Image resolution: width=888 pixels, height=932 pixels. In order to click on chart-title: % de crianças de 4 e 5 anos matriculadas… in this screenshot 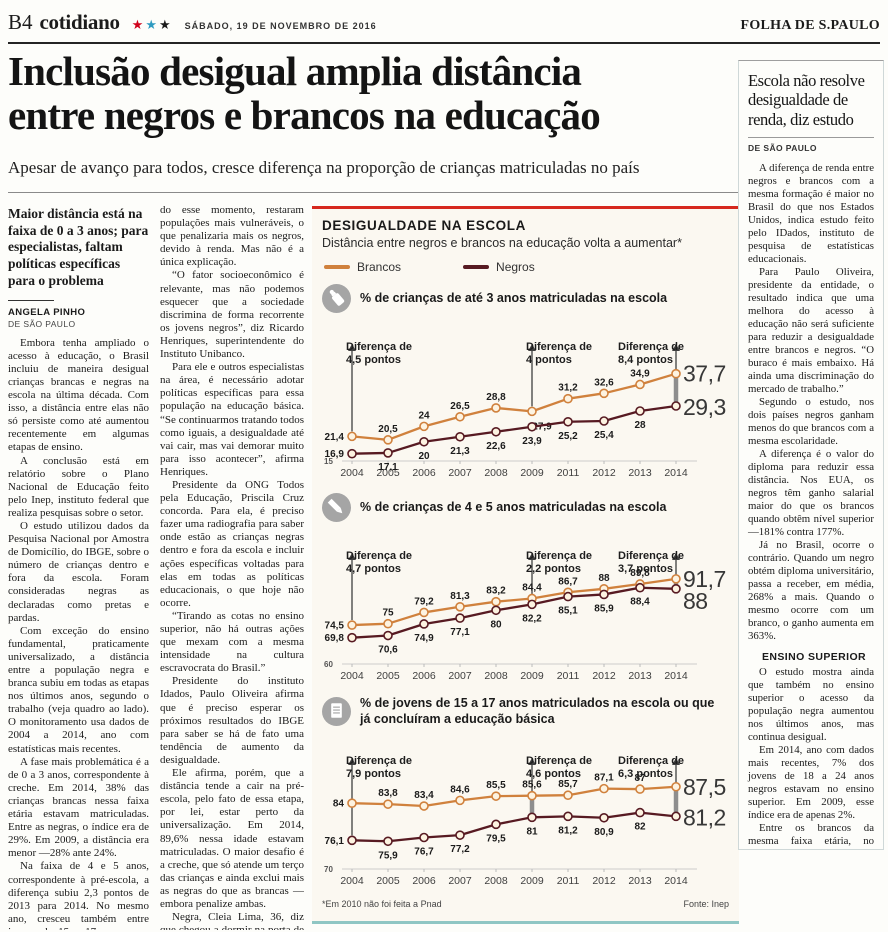, I will do `click(513, 506)`.